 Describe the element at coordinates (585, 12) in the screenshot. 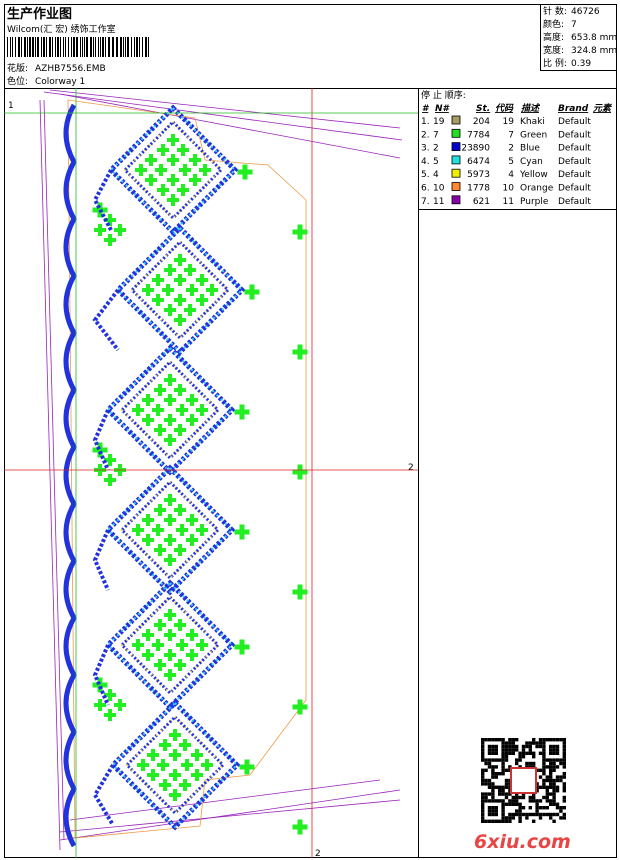

I see `stat-value: 46726` at that location.